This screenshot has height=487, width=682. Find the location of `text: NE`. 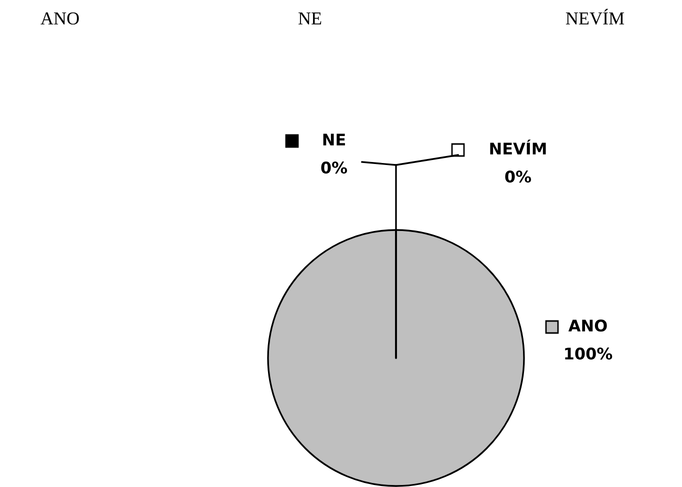

text: NE is located at coordinates (310, 18).